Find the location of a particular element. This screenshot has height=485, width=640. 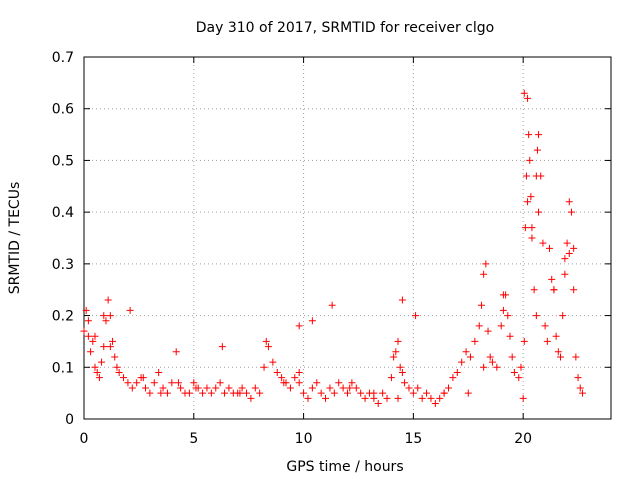

x-axis-title: GPS time / hours is located at coordinates (344, 467).